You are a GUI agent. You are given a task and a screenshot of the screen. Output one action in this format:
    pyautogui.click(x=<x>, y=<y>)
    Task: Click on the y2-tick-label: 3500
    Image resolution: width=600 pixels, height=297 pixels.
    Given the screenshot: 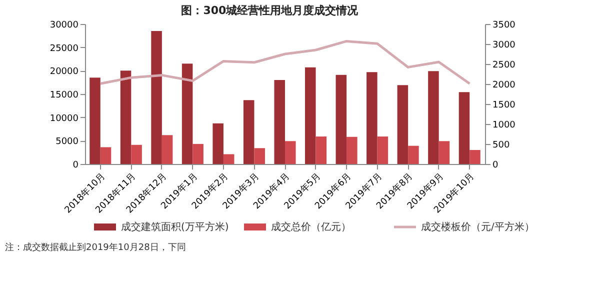 What is the action you would take?
    pyautogui.click(x=504, y=25)
    